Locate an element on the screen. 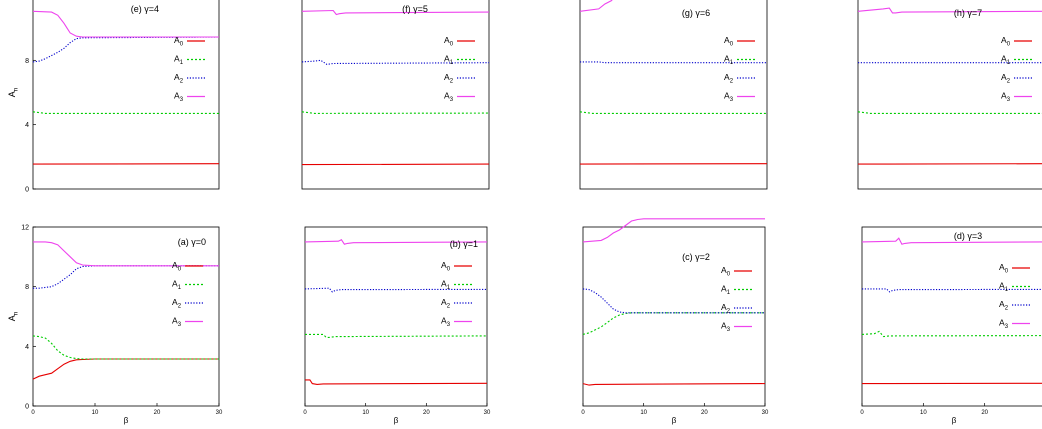 This screenshot has height=429, width=1042. panel-title: (c) γ=2 is located at coordinates (696, 257).